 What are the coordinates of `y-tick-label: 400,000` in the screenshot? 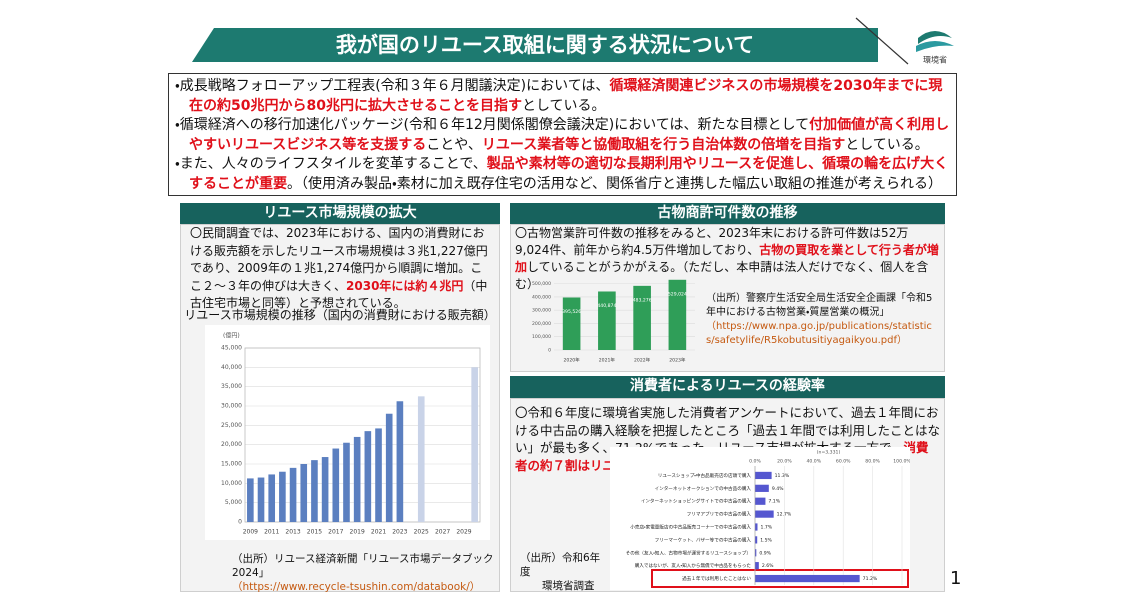 It's located at (541, 297).